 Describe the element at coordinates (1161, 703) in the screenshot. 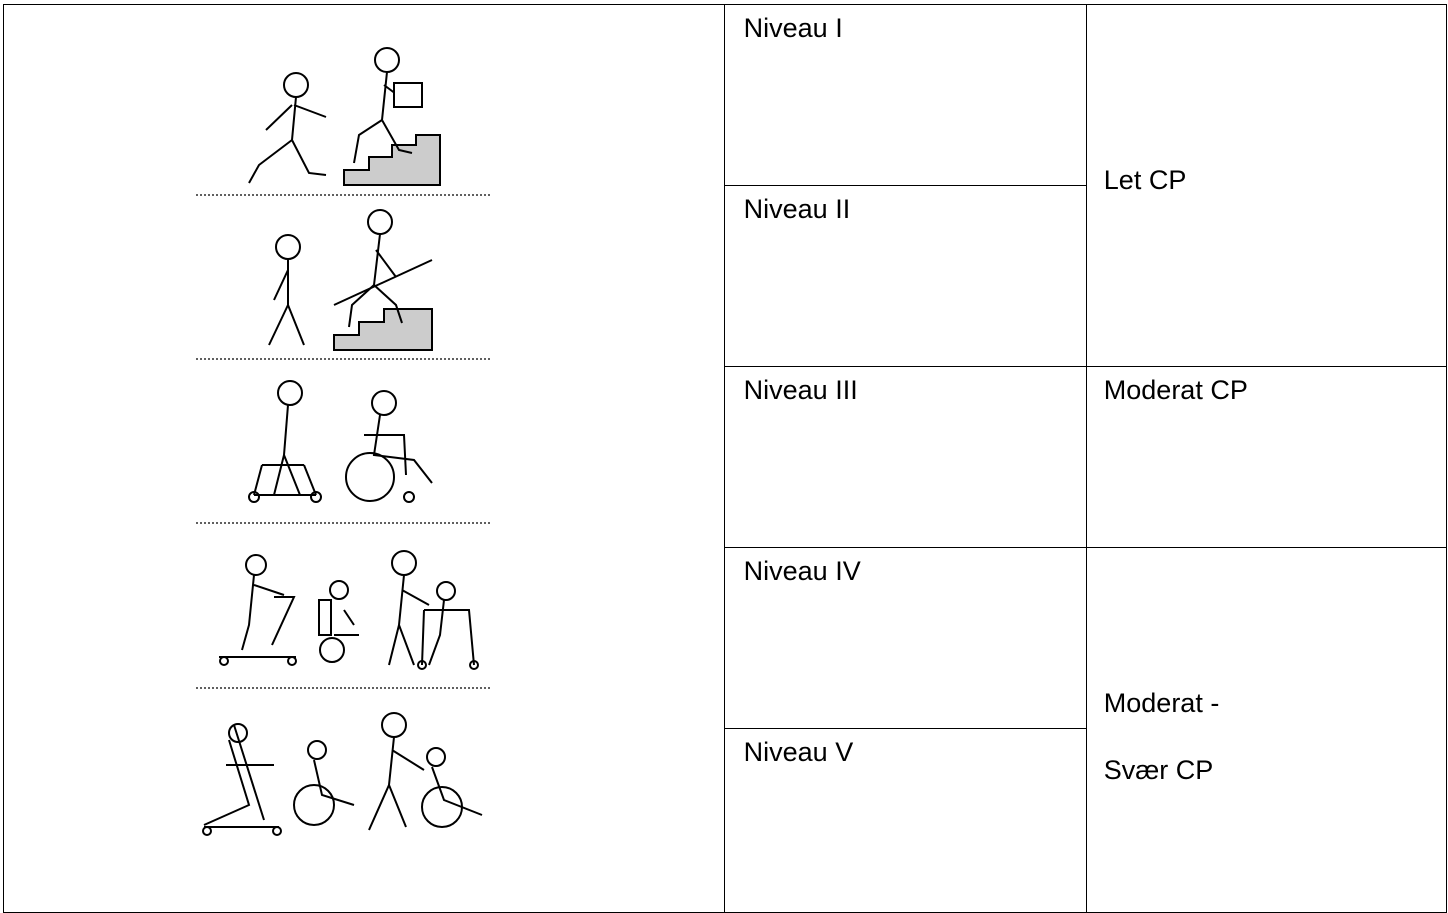

I see `classification-severe-line1: Moderat -` at that location.